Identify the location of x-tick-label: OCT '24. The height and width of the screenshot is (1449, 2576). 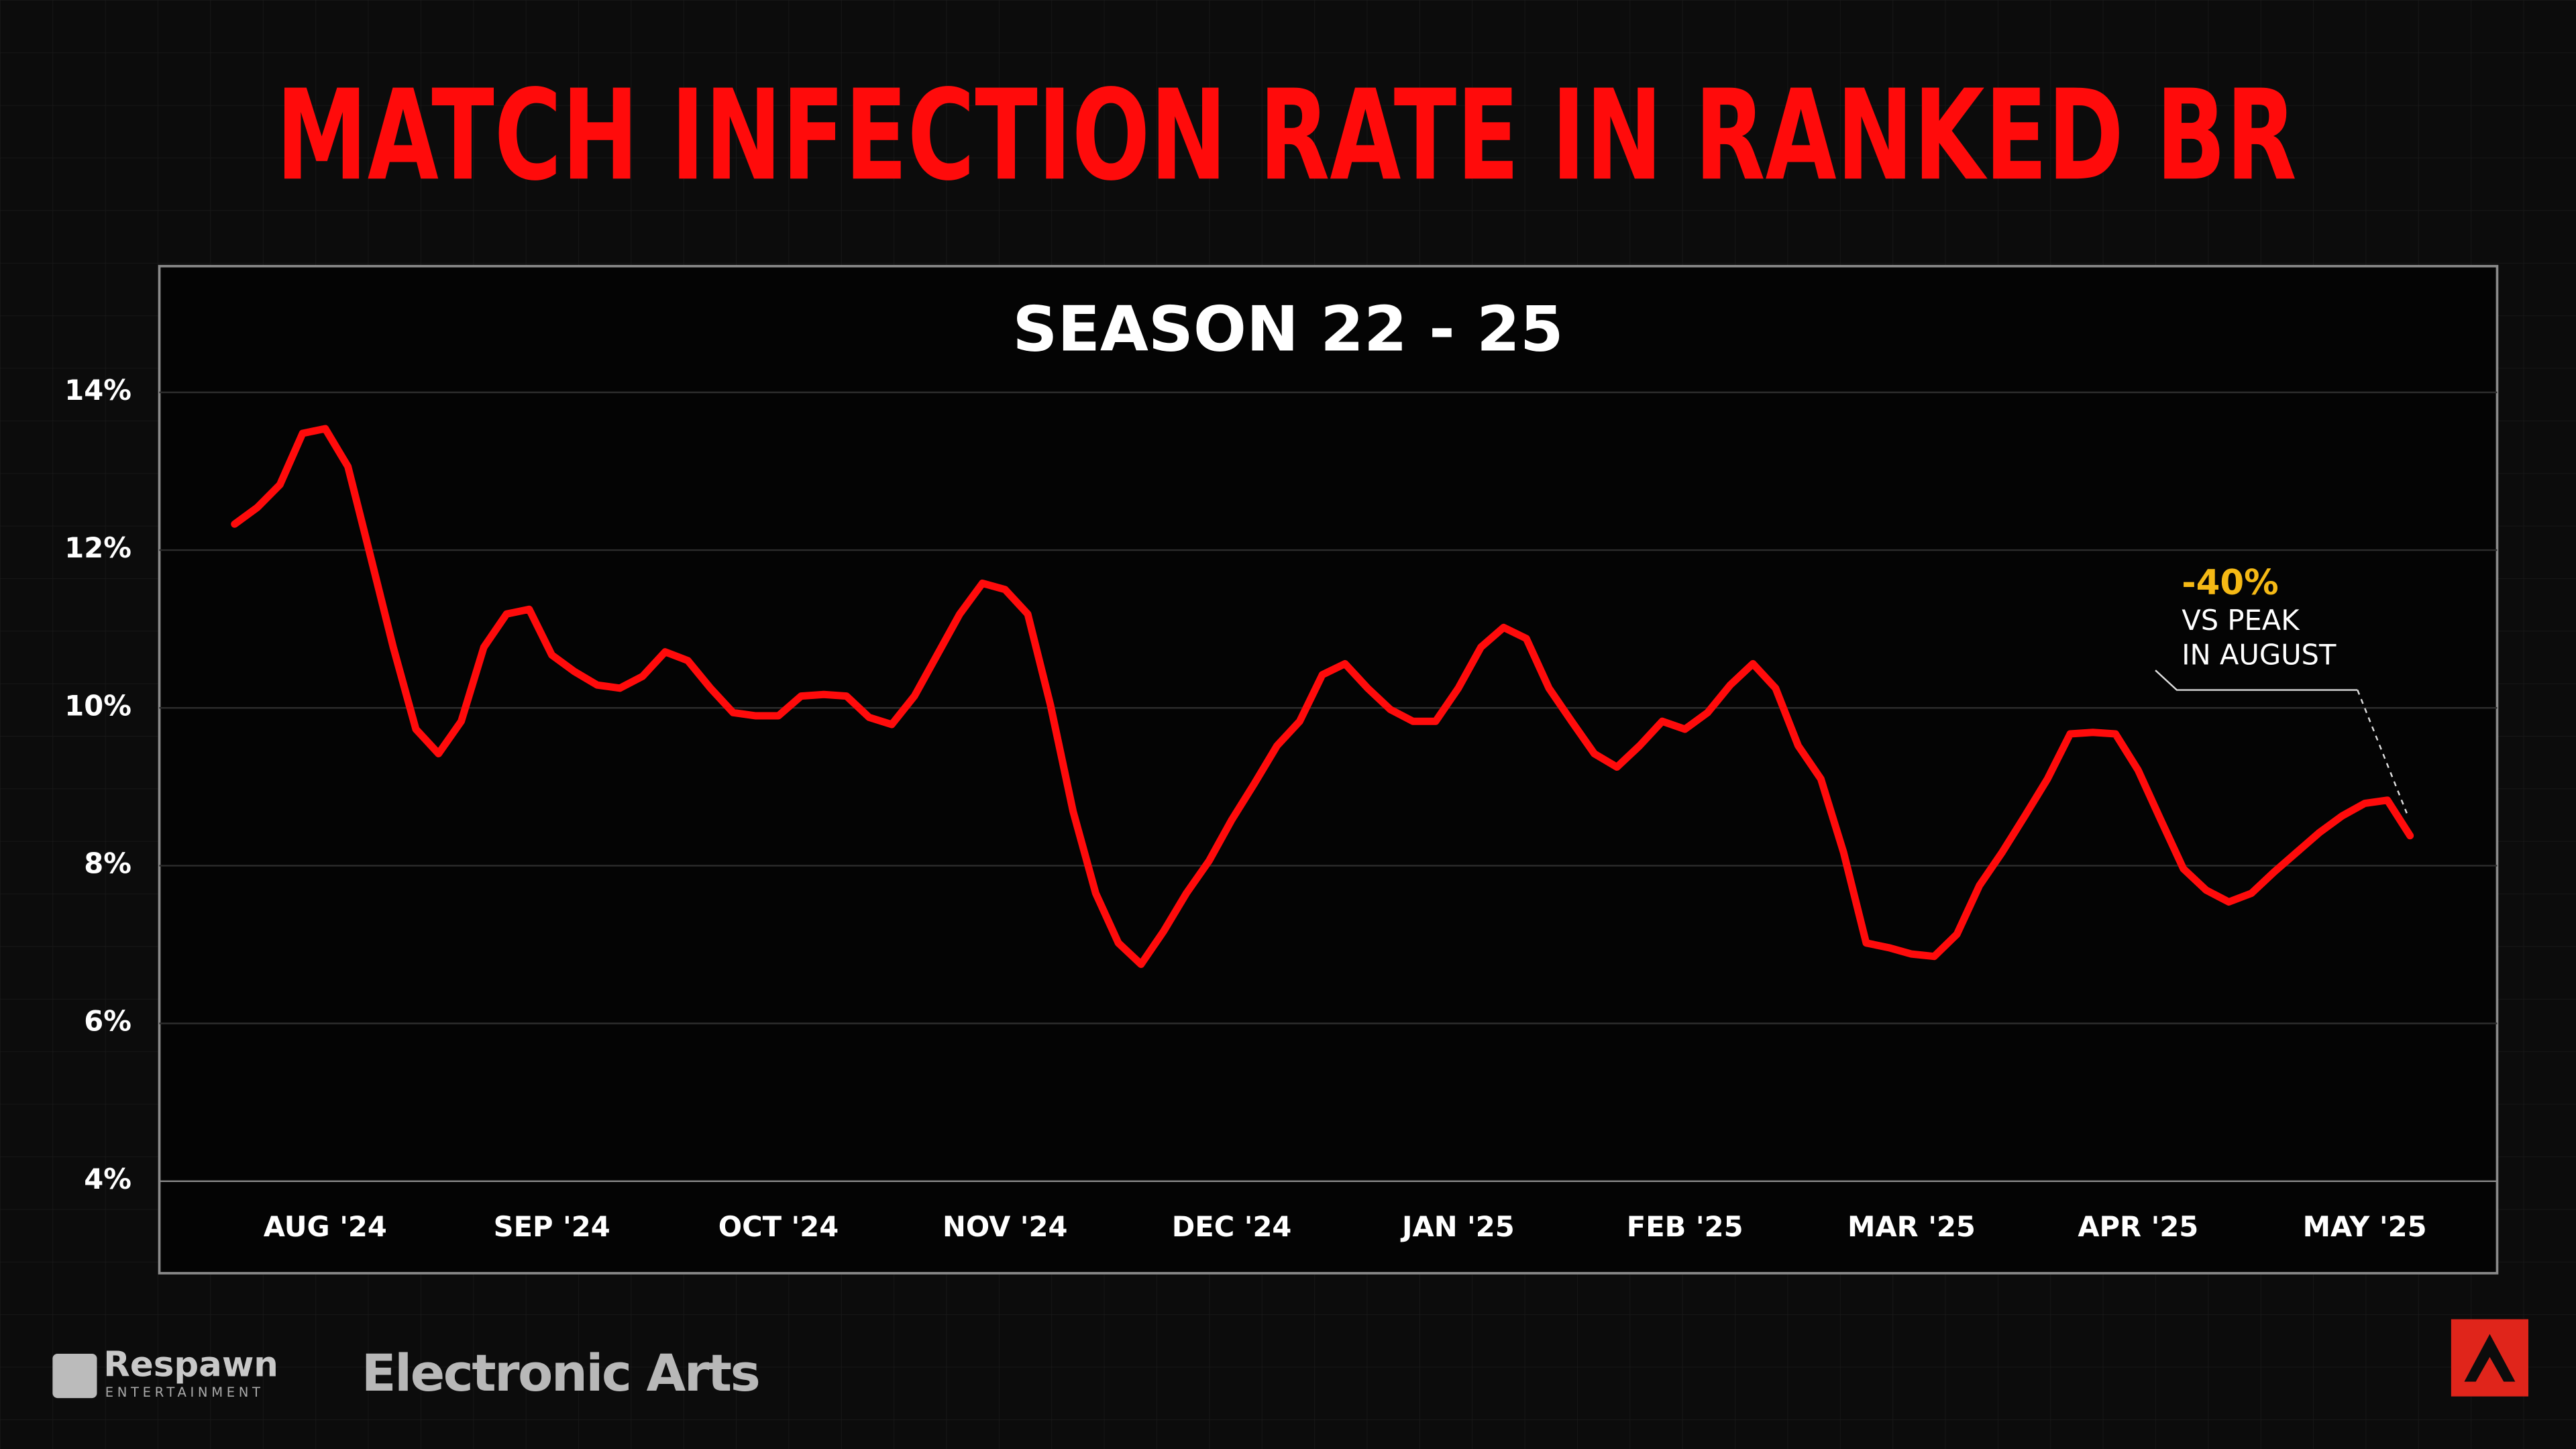
(778, 1226).